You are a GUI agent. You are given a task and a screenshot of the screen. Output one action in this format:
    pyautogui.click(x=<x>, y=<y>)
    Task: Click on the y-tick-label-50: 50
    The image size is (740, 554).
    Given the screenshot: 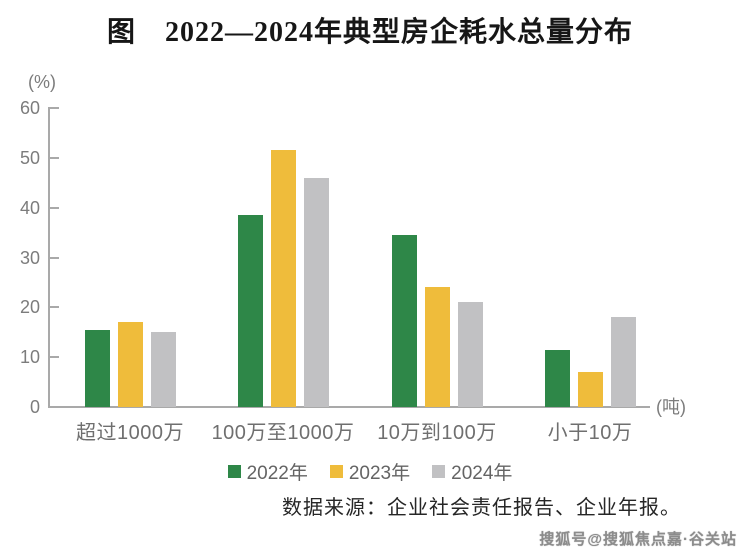 What is the action you would take?
    pyautogui.click(x=29, y=157)
    